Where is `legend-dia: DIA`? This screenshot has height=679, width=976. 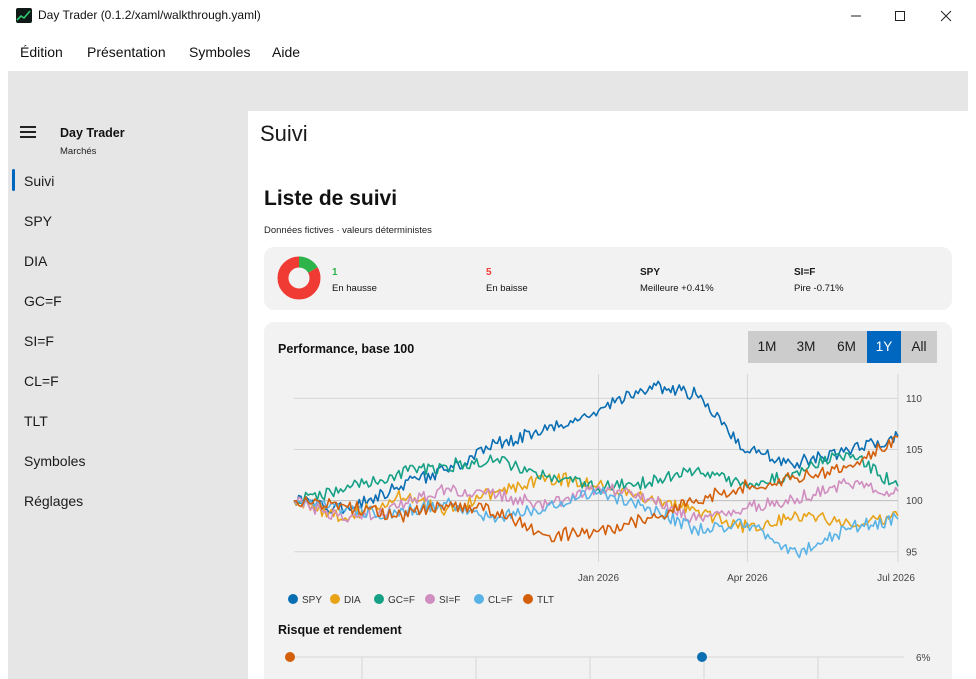
legend-dia: DIA is located at coordinates (345, 600).